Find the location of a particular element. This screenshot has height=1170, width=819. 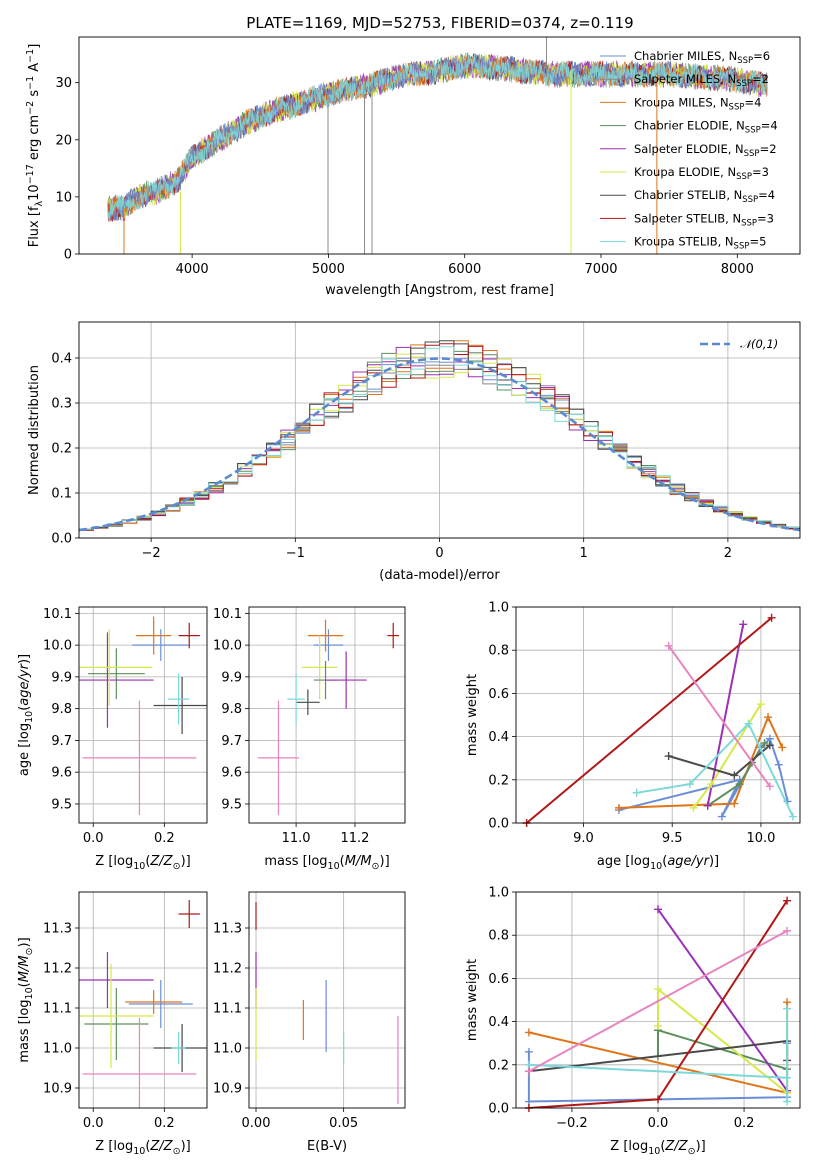

legend-entry: Salpeter STELIB, NSSP=3 is located at coordinates (704, 219).